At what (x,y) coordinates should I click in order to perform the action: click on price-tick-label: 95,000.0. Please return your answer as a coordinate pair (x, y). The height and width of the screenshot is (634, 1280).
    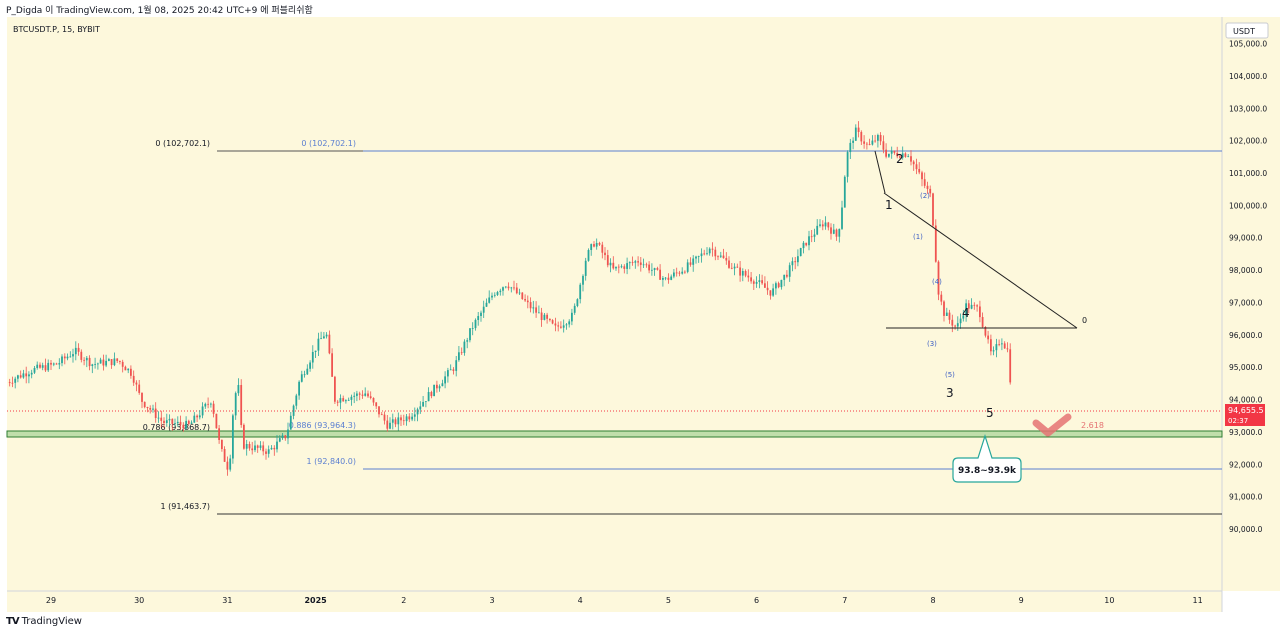
    Looking at the image, I should click on (1246, 367).